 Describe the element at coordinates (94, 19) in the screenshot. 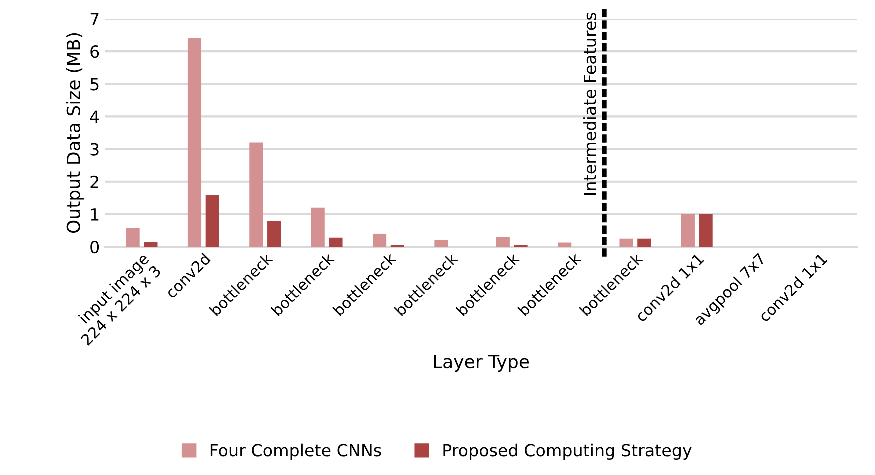

I see `y-tick-label: 7` at that location.